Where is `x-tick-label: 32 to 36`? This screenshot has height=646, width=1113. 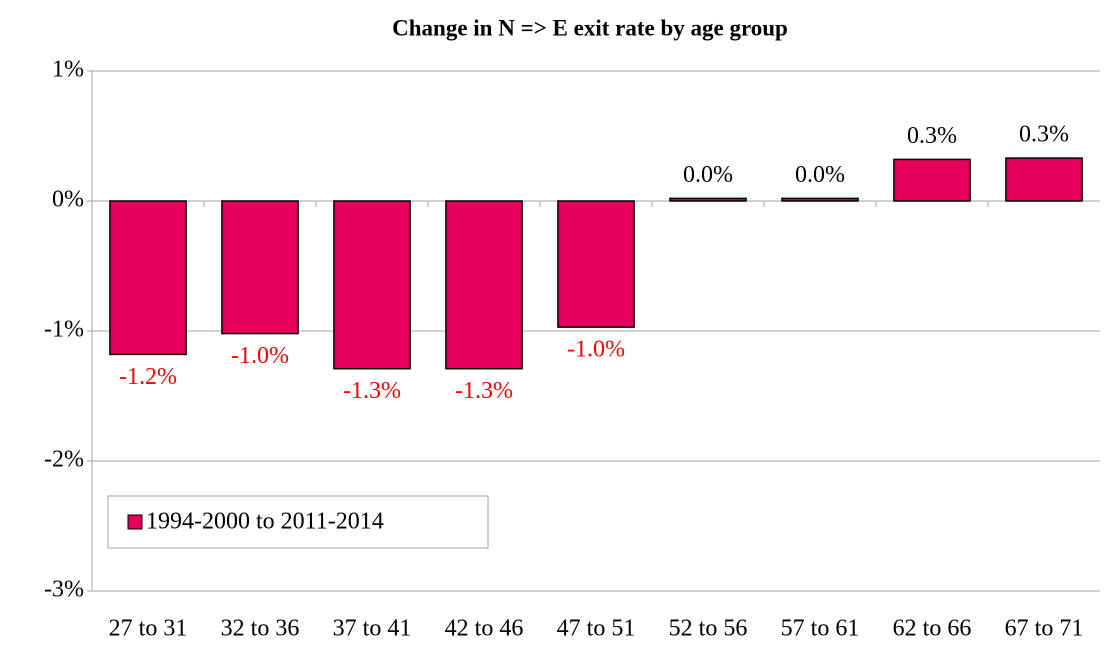 x-tick-label: 32 to 36 is located at coordinates (260, 629).